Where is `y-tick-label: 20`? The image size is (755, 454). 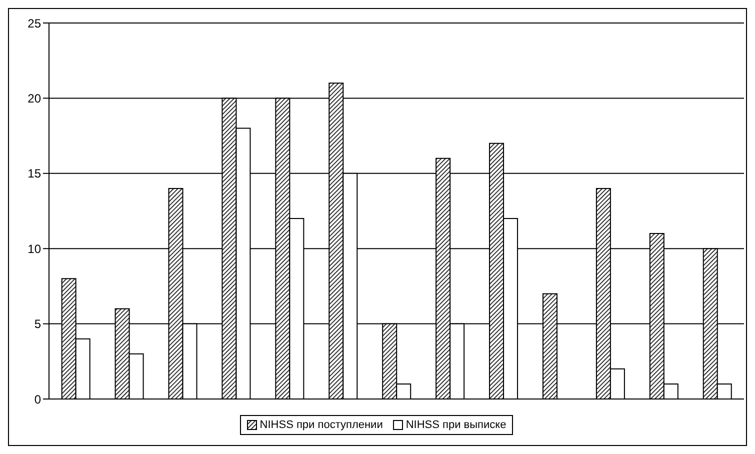
y-tick-label: 20 is located at coordinates (35, 98).